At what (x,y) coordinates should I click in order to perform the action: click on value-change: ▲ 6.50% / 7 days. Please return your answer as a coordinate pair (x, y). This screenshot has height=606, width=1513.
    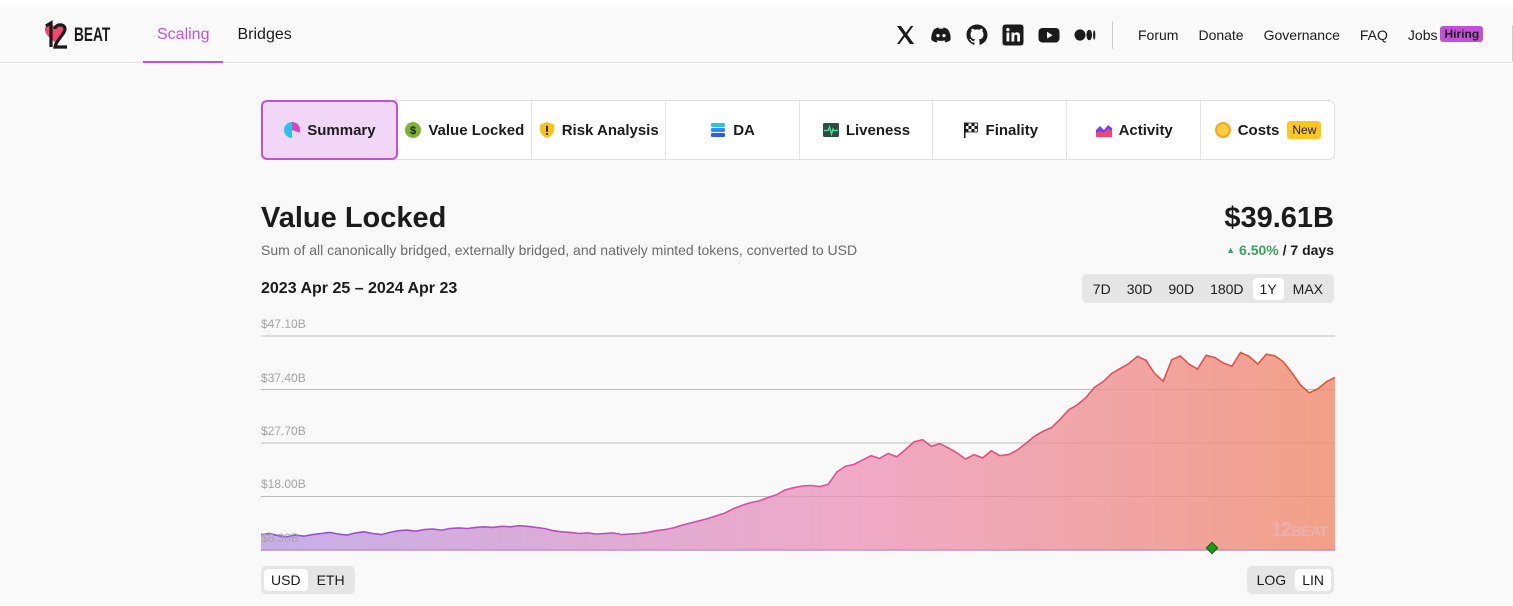
    Looking at the image, I should click on (1280, 250).